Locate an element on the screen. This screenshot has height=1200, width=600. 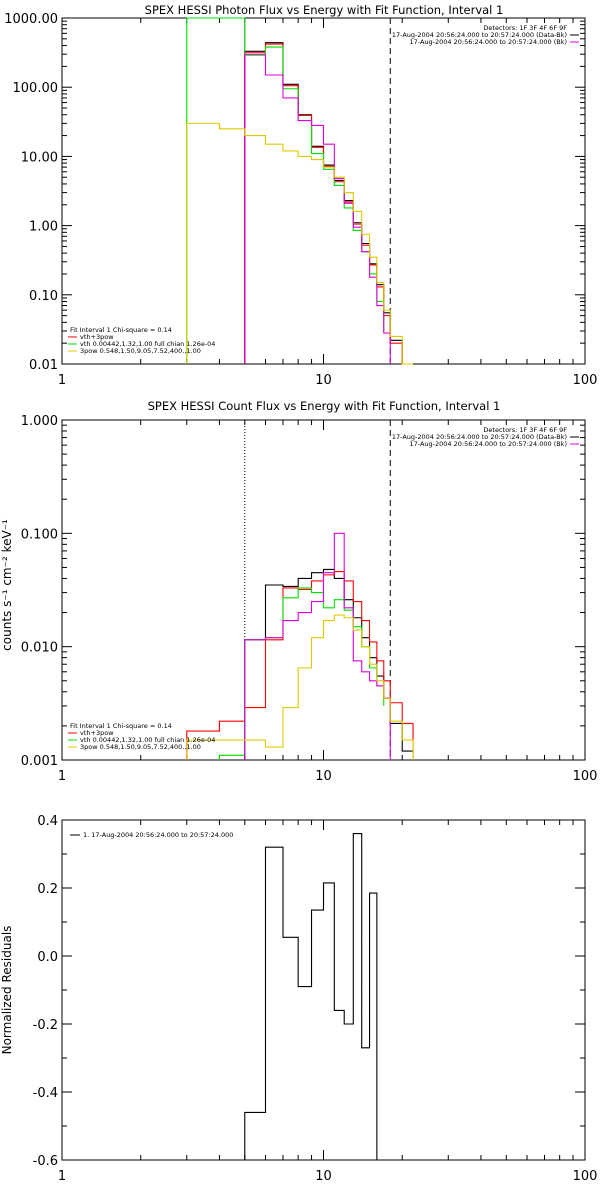
photon-flux-series-magenta is located at coordinates (317, 208).